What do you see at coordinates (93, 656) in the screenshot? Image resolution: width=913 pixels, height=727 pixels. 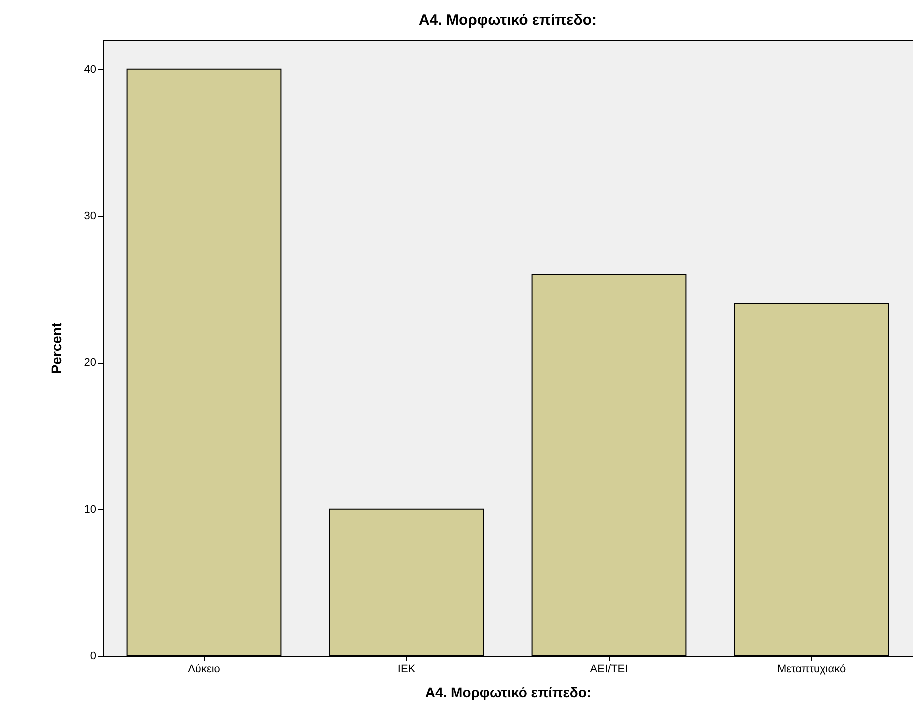 I see `y-tick-label: 0` at bounding box center [93, 656].